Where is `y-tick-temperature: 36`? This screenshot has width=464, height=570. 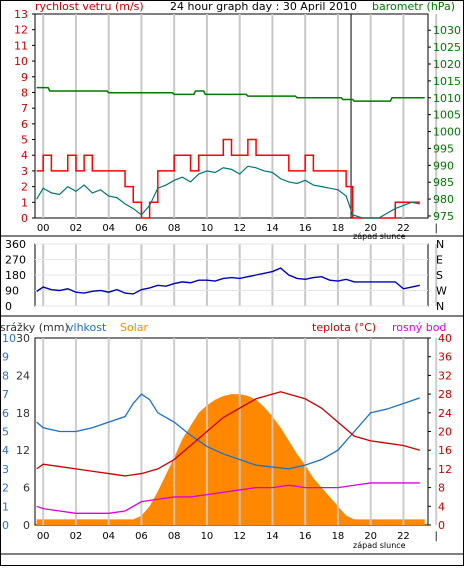
y-tick-temperature: 36 is located at coordinates (445, 357).